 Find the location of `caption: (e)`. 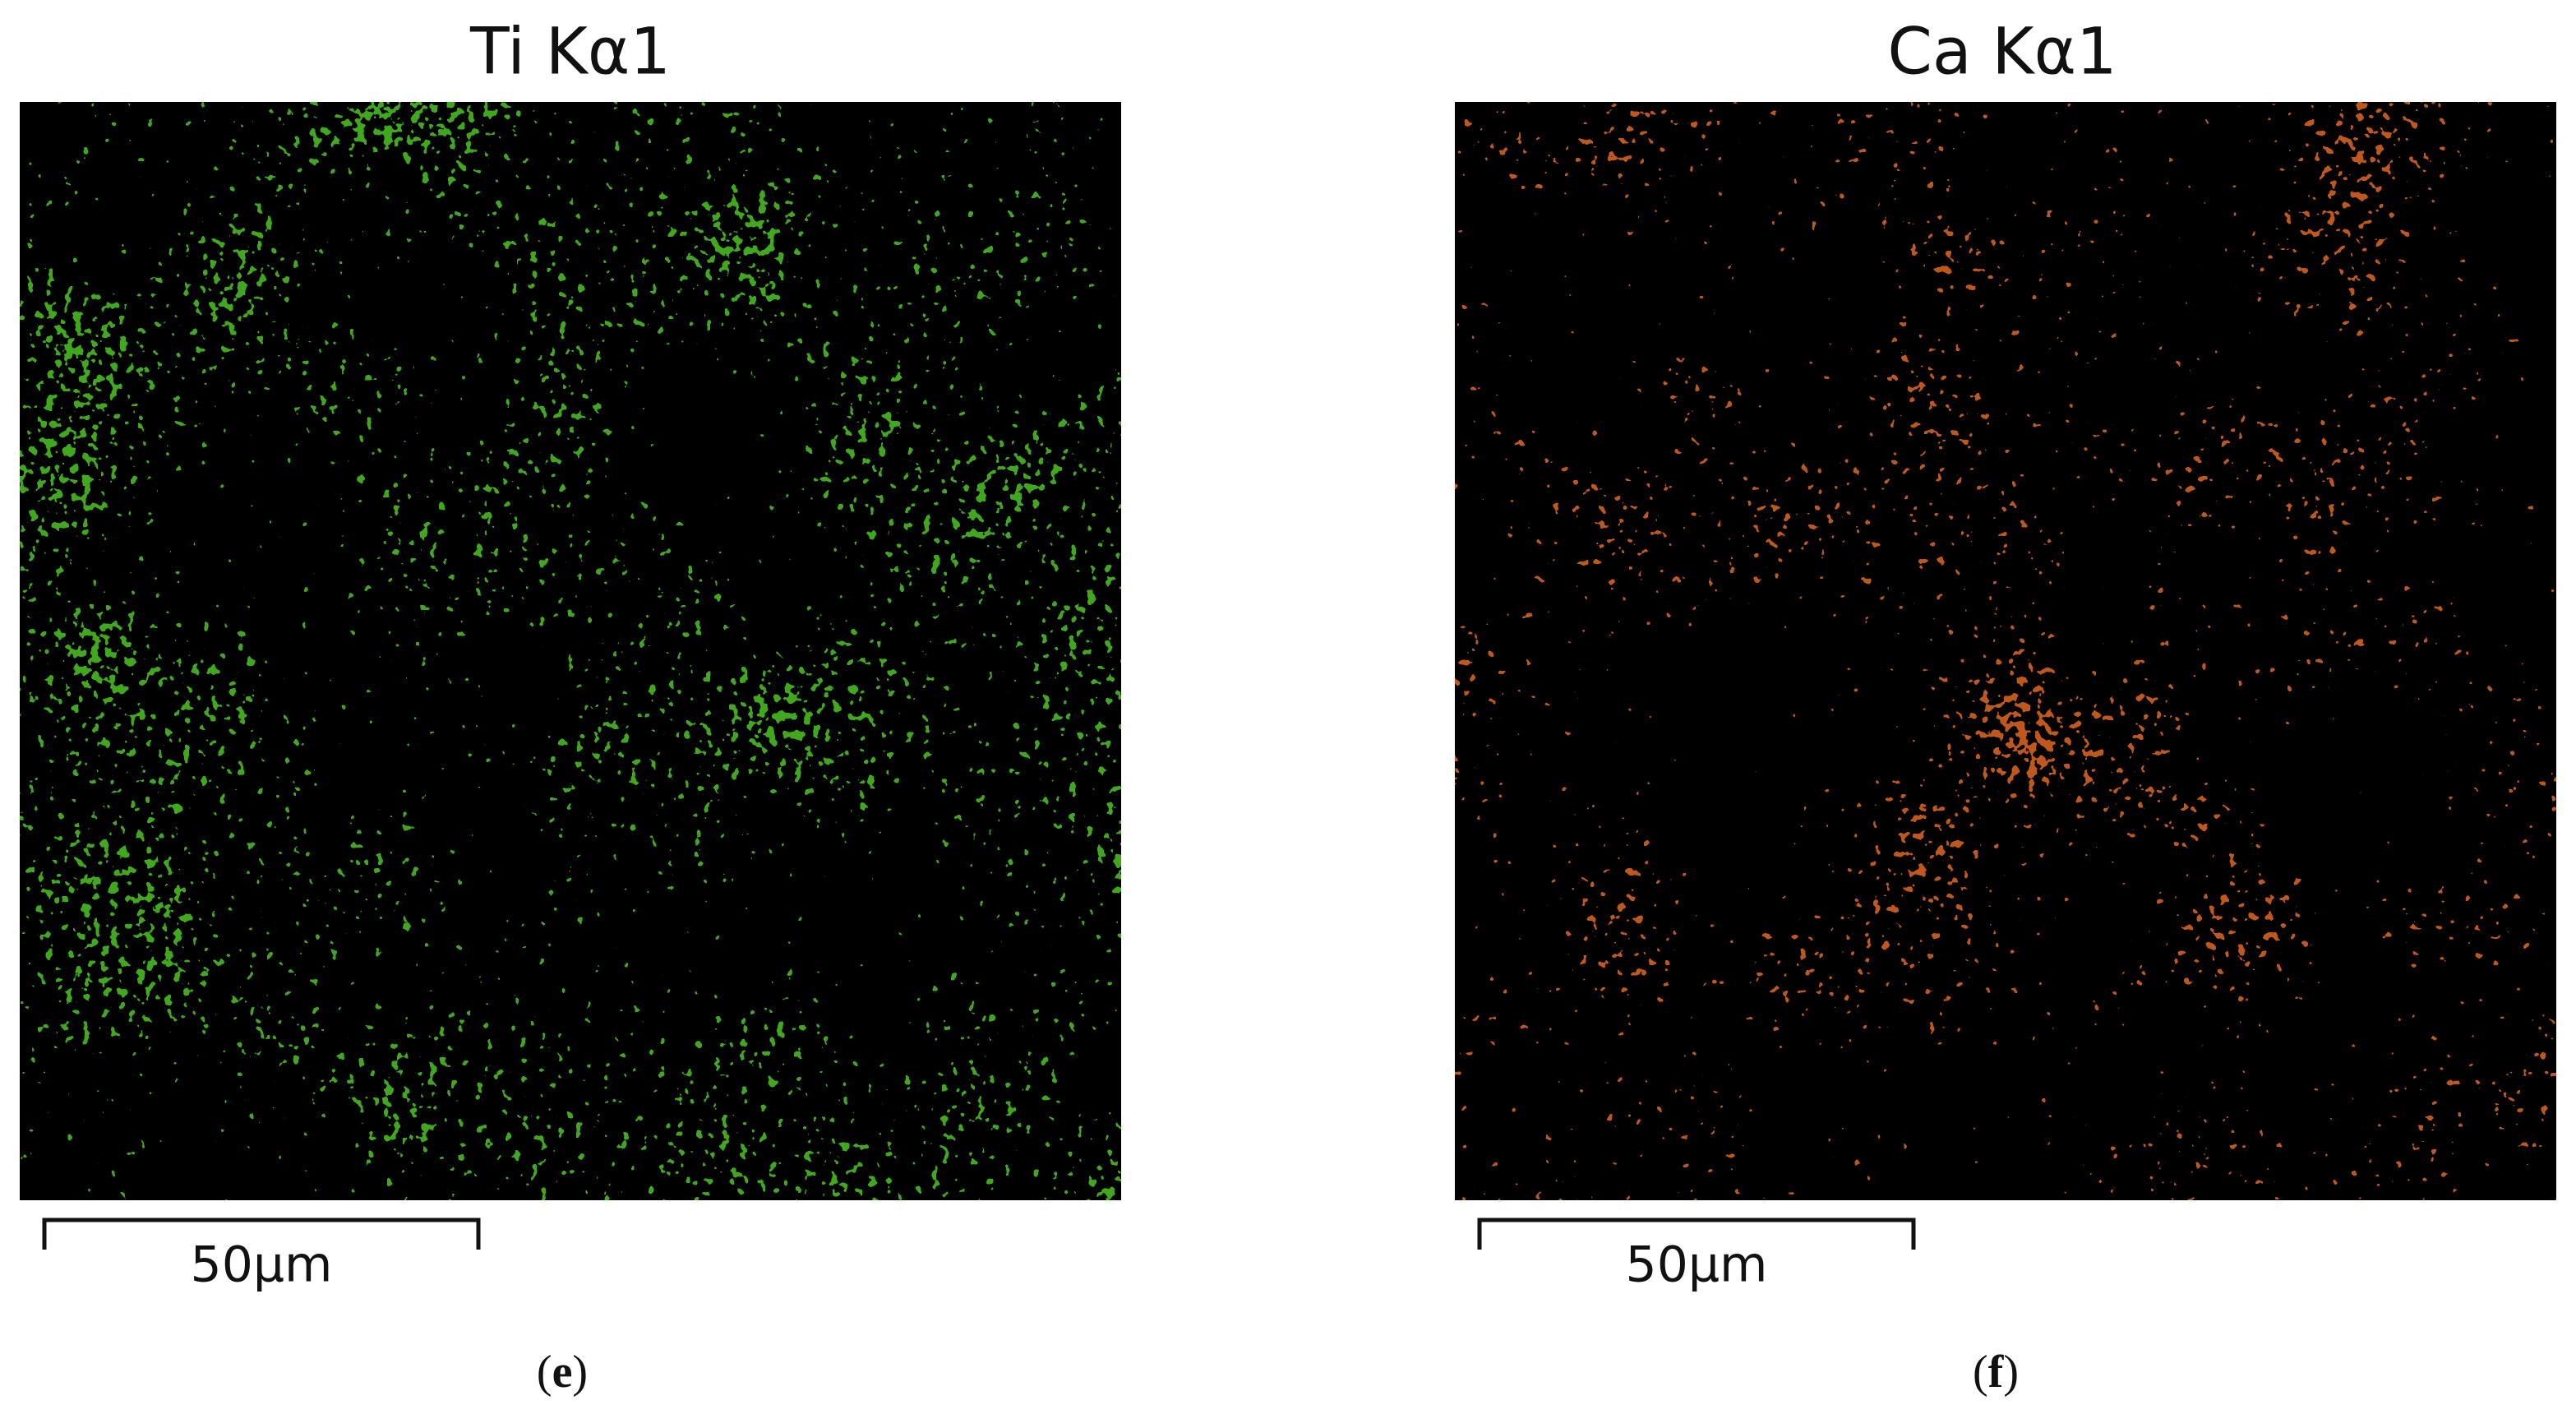

caption: (e) is located at coordinates (563, 1372).